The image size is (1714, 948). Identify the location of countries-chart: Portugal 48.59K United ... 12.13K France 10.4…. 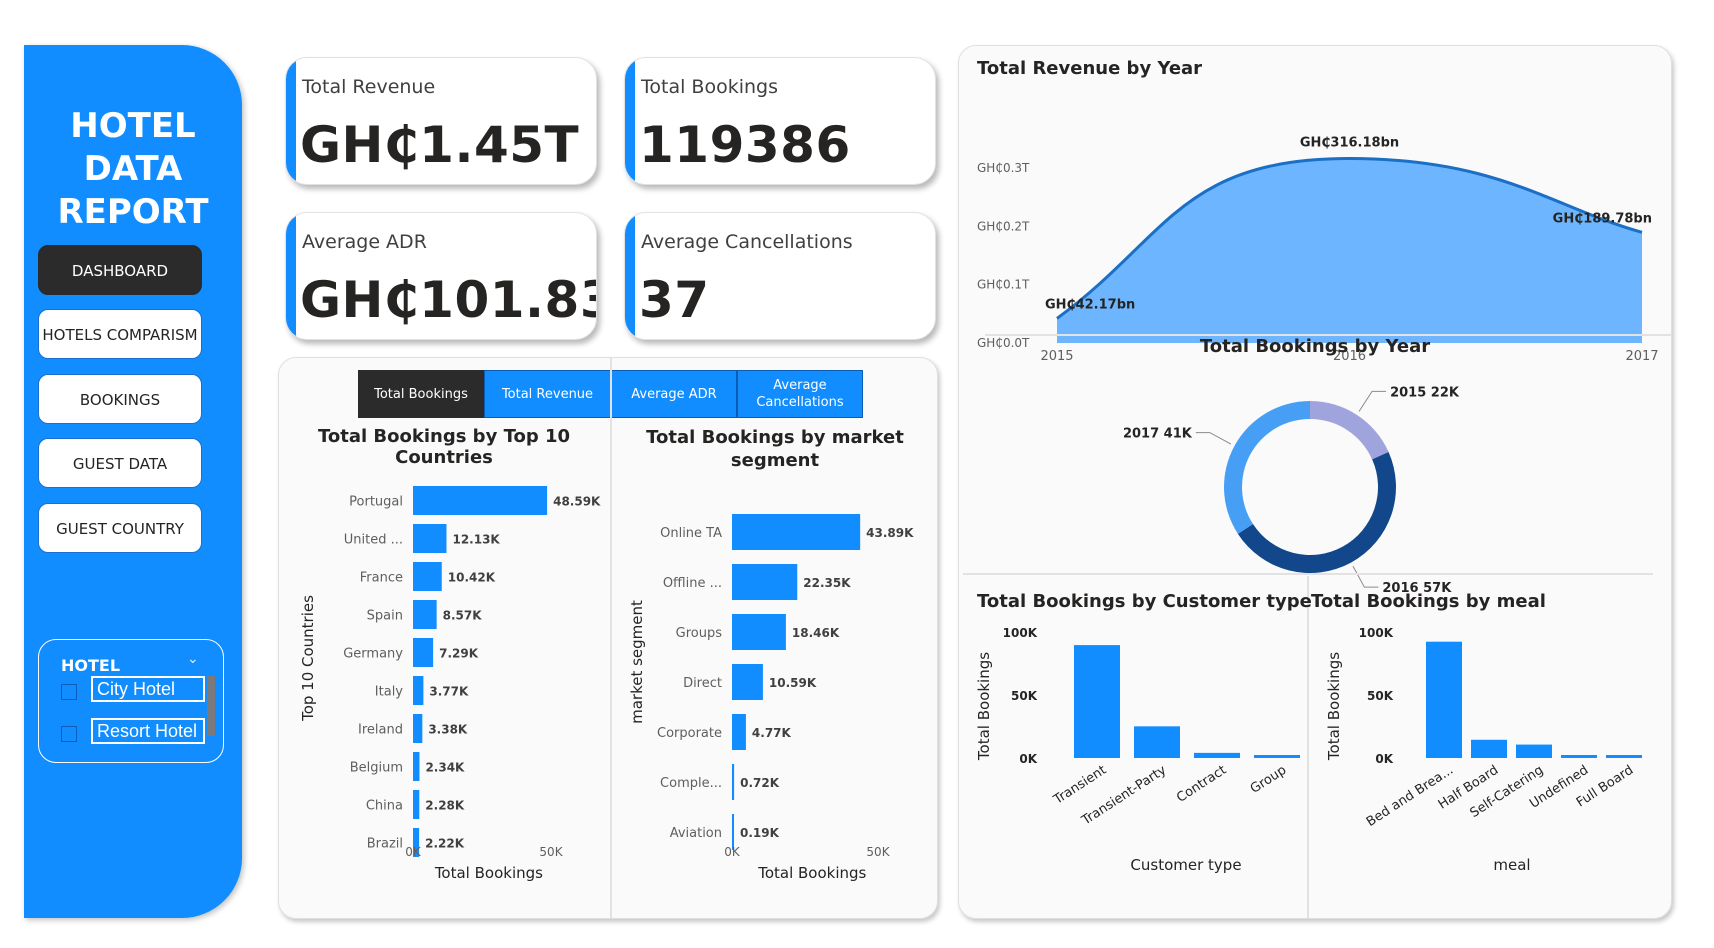
(450, 684).